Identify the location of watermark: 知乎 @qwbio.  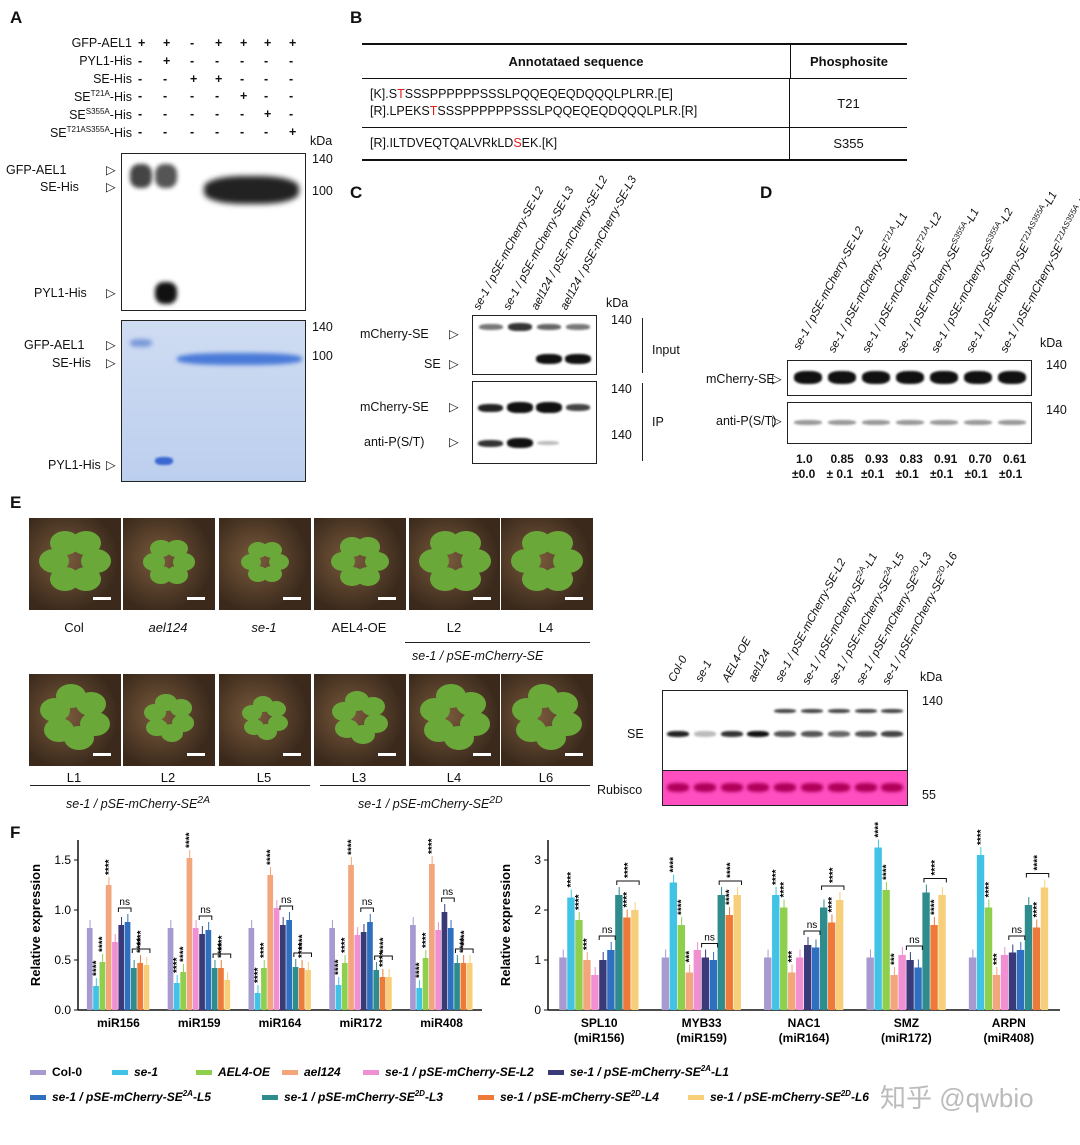
(957, 1098).